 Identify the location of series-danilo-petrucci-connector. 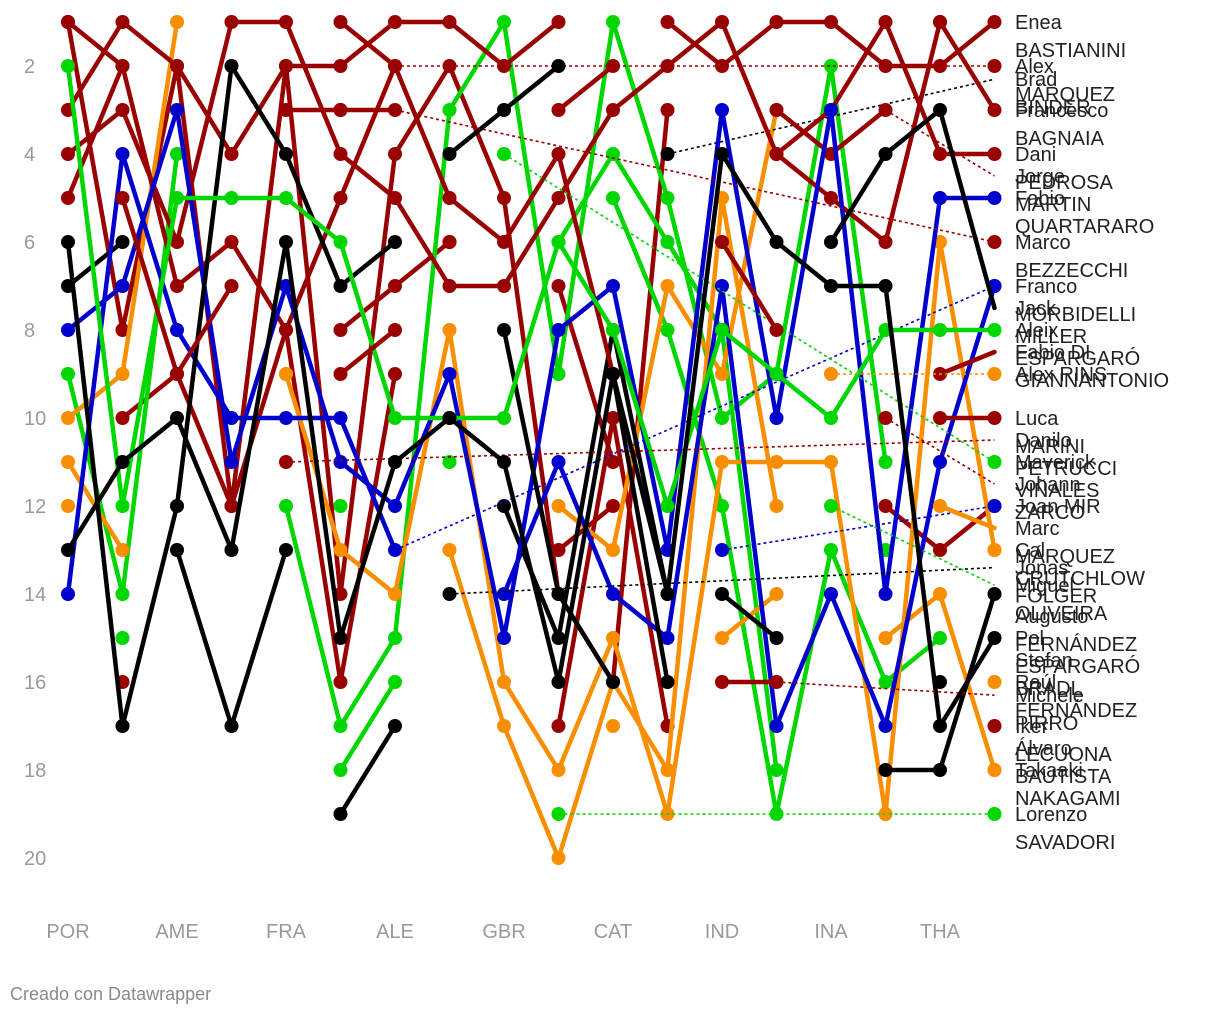
(640, 451).